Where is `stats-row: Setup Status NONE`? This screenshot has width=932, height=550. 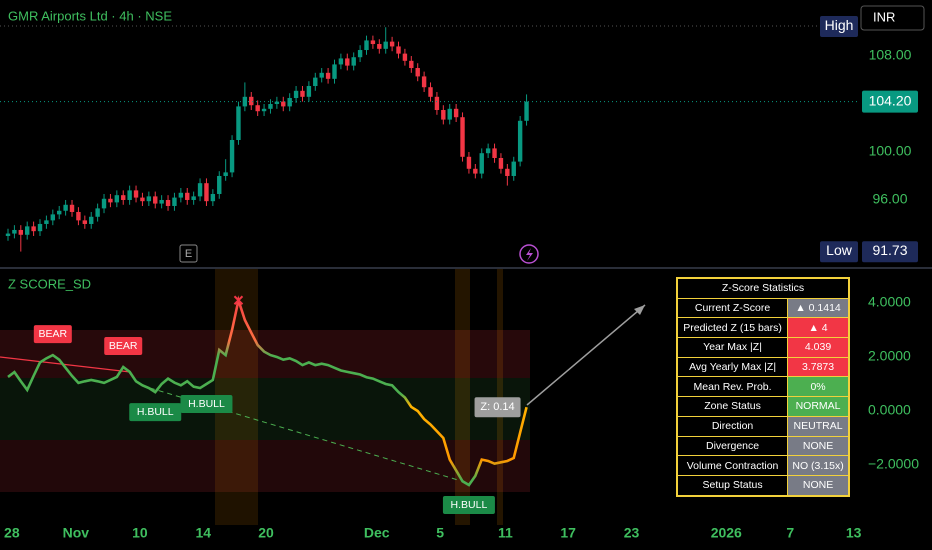
stats-row: Setup Status NONE is located at coordinates (763, 485).